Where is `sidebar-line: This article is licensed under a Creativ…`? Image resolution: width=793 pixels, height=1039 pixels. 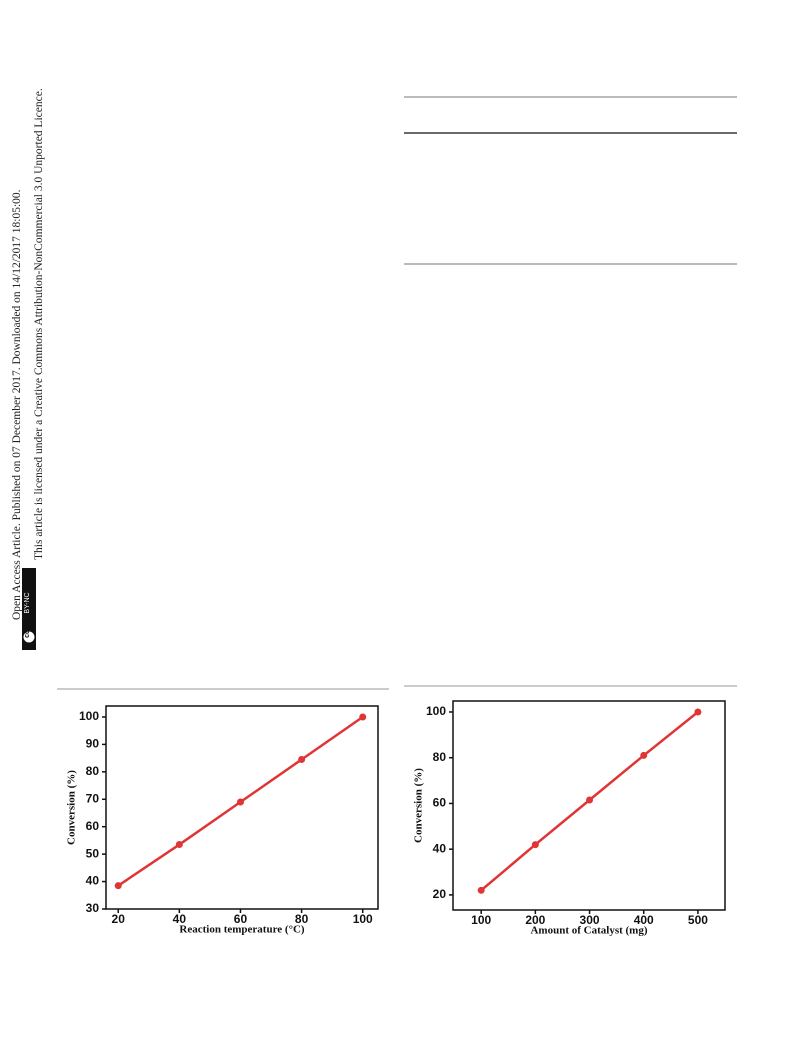 sidebar-line: This article is licensed under a Creativ… is located at coordinates (39, 324).